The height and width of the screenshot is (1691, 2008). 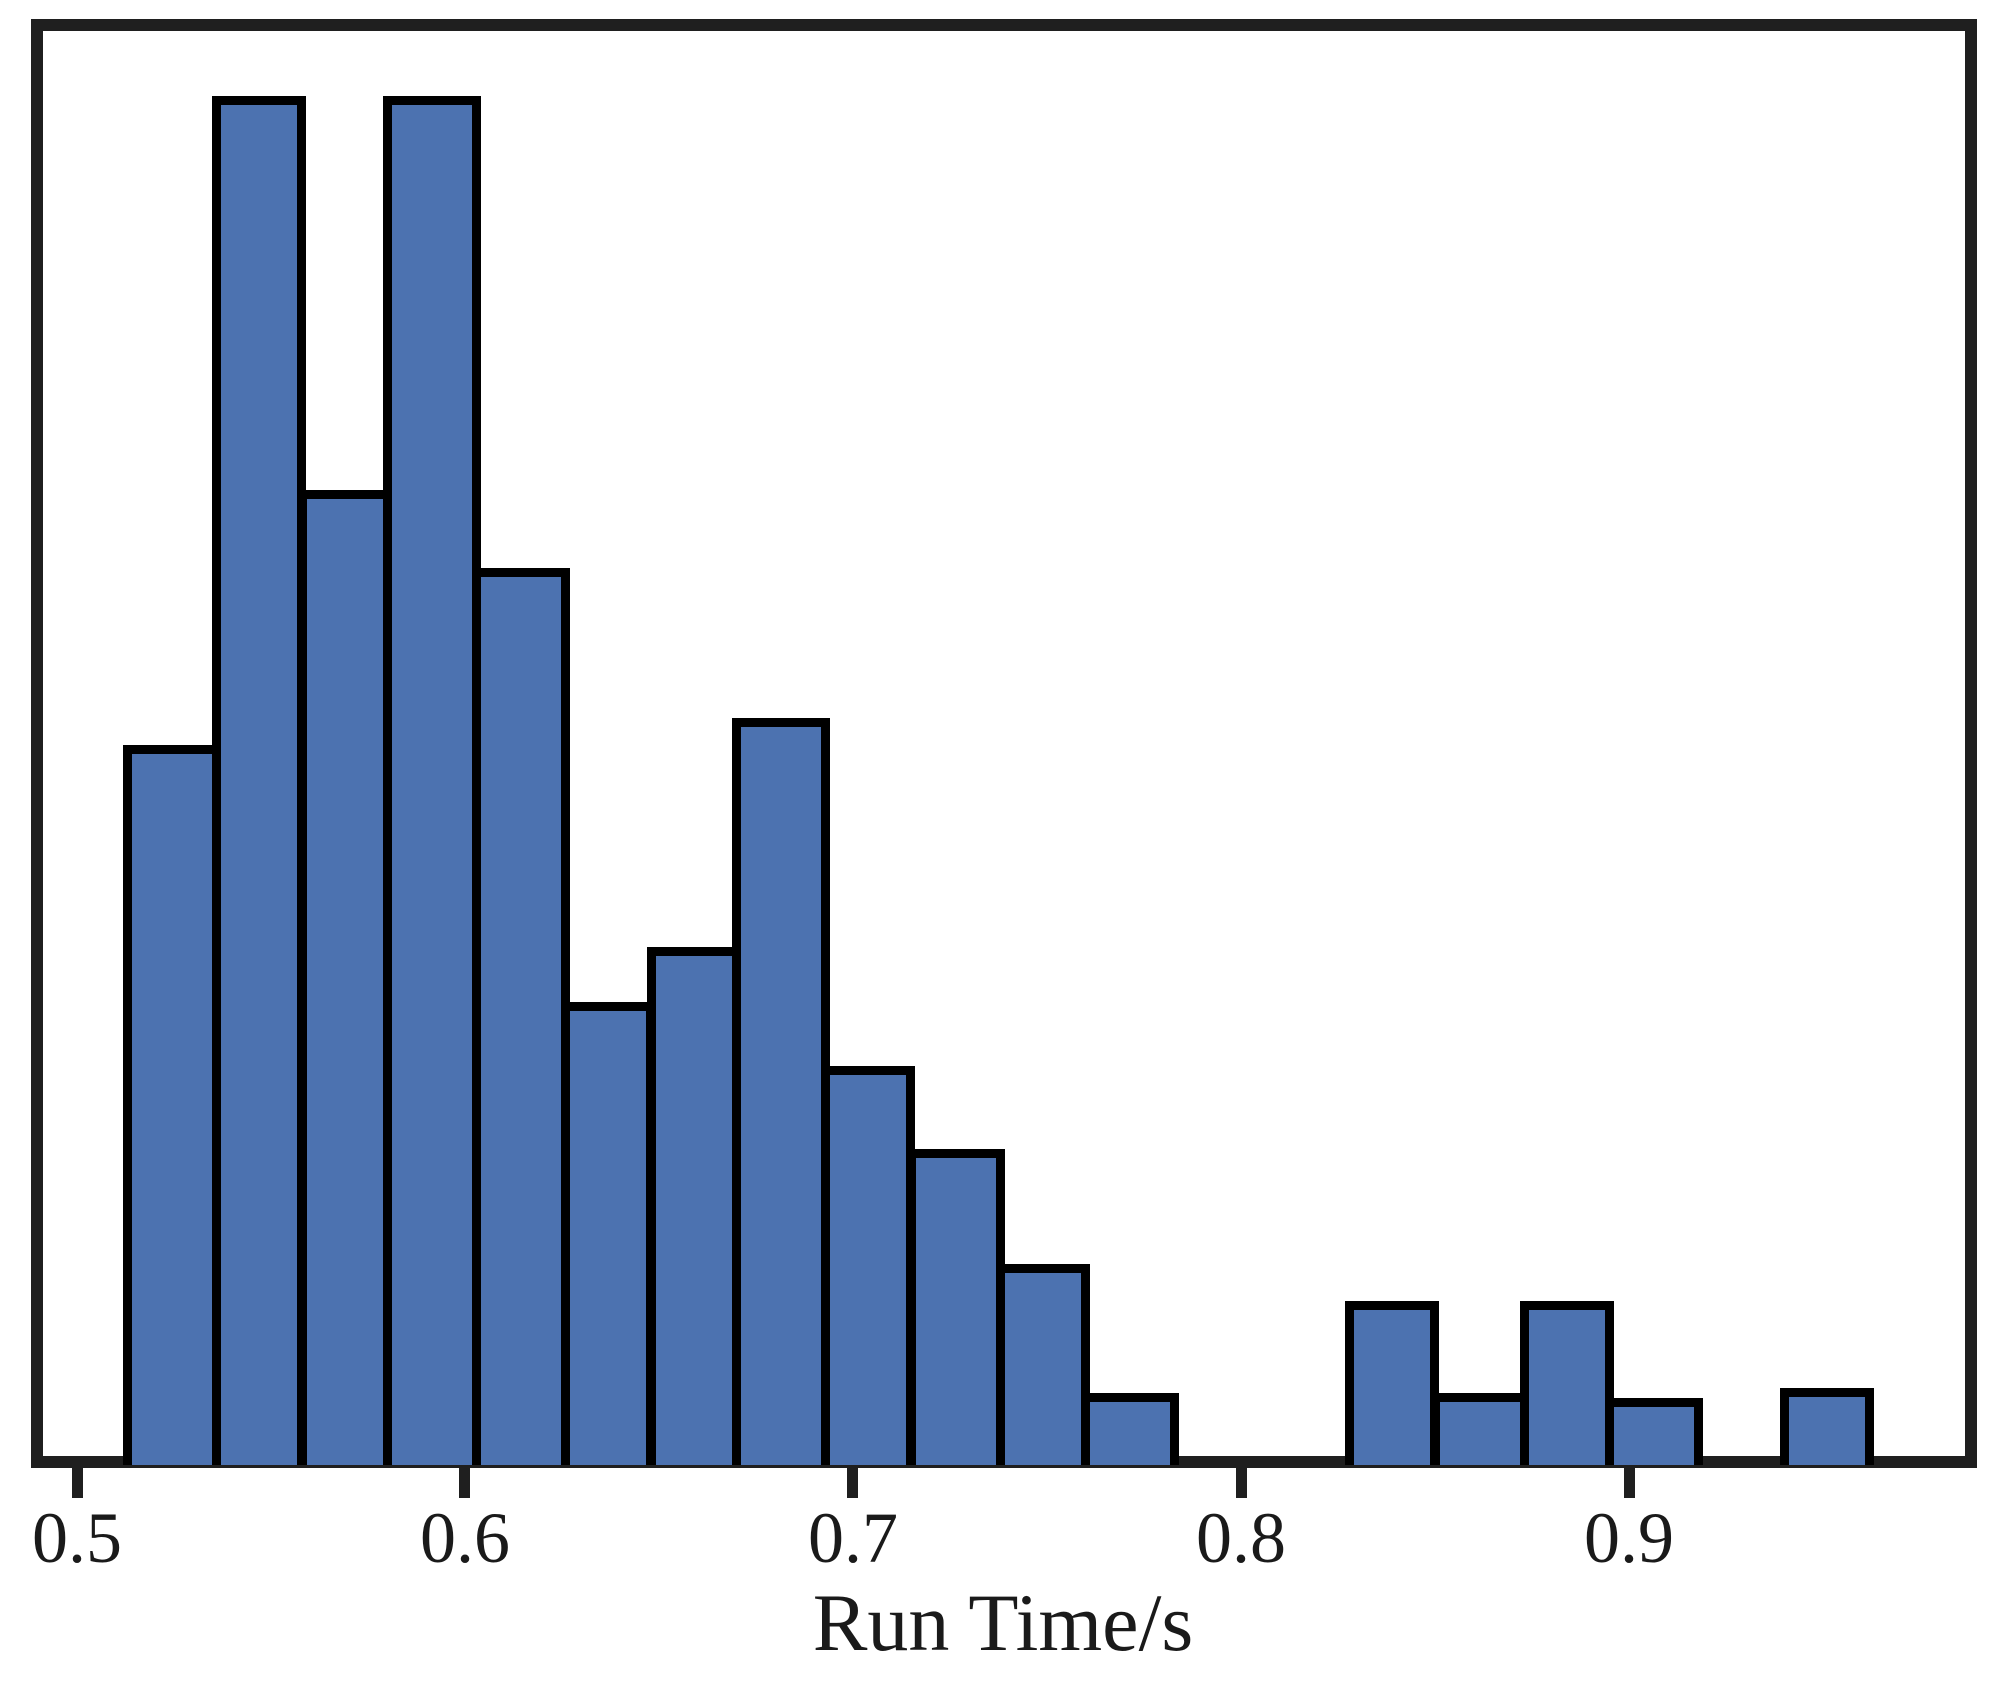 What do you see at coordinates (1003, 1622) in the screenshot?
I see `x-axis-label: Run Time/s` at bounding box center [1003, 1622].